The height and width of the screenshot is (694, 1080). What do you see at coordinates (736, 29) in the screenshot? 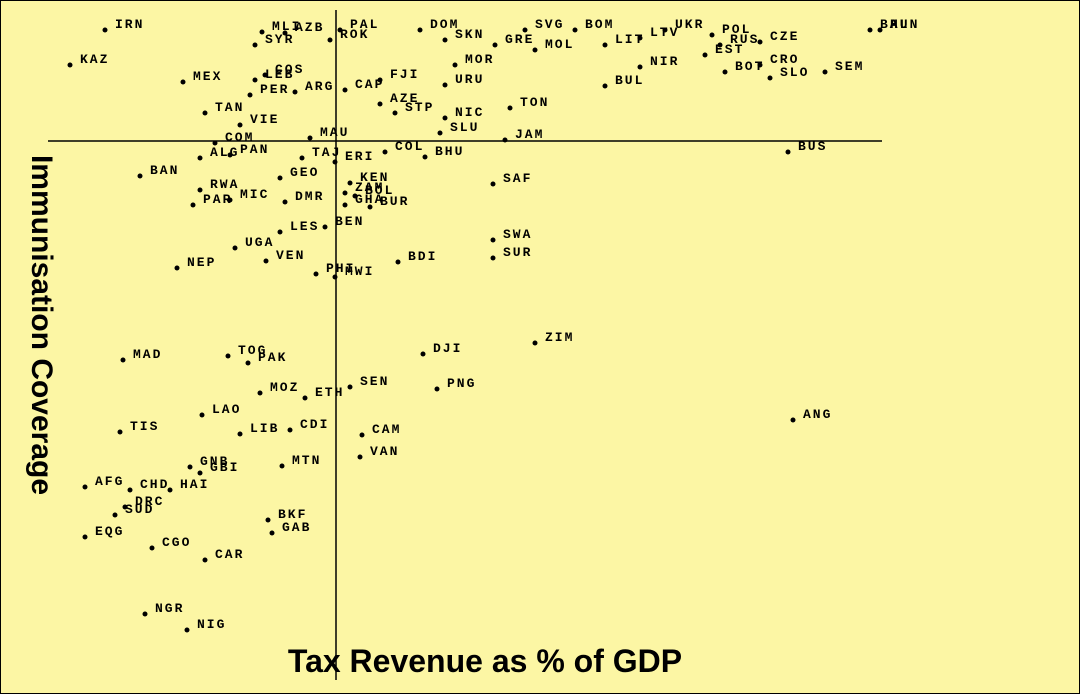
I see `point-label: POL` at bounding box center [736, 29].